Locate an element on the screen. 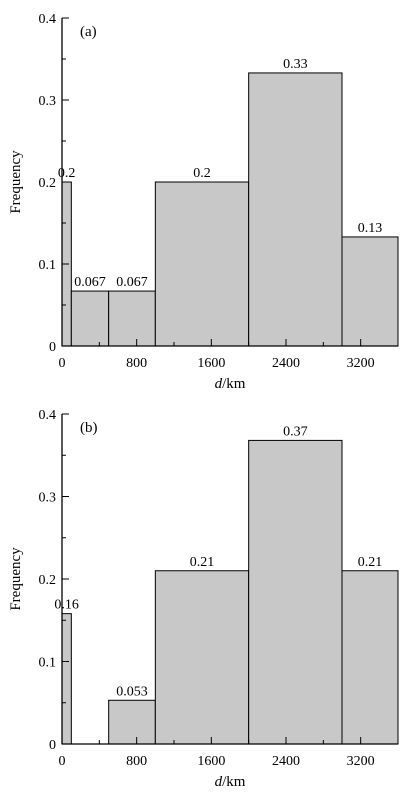 The height and width of the screenshot is (800, 414). bar-value-label: 0.13 is located at coordinates (370, 228).